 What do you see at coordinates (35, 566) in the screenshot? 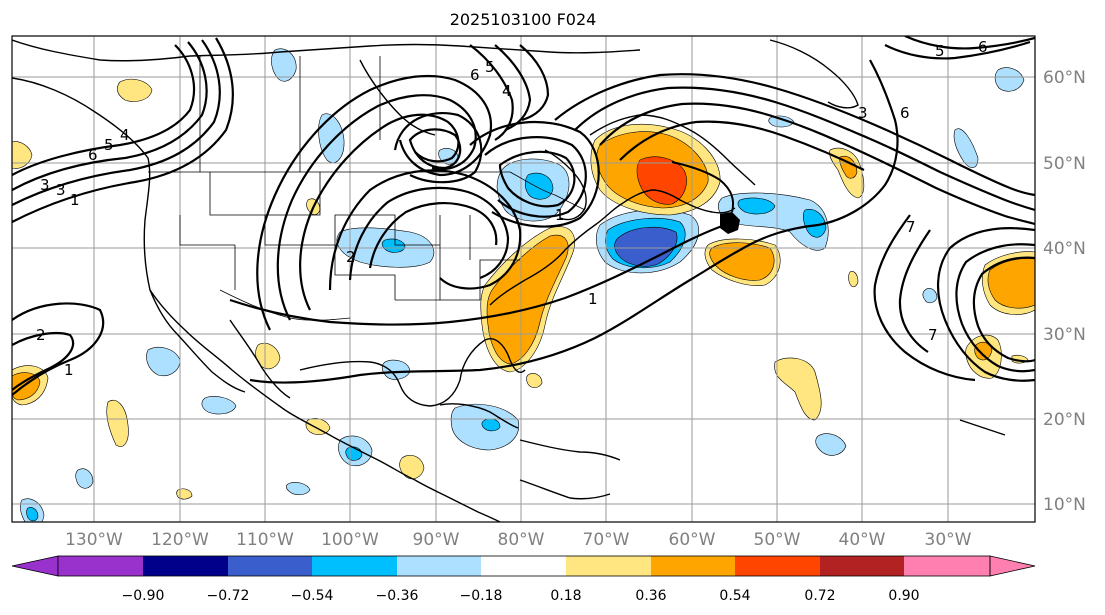
I see `colorbar-extend-low` at bounding box center [35, 566].